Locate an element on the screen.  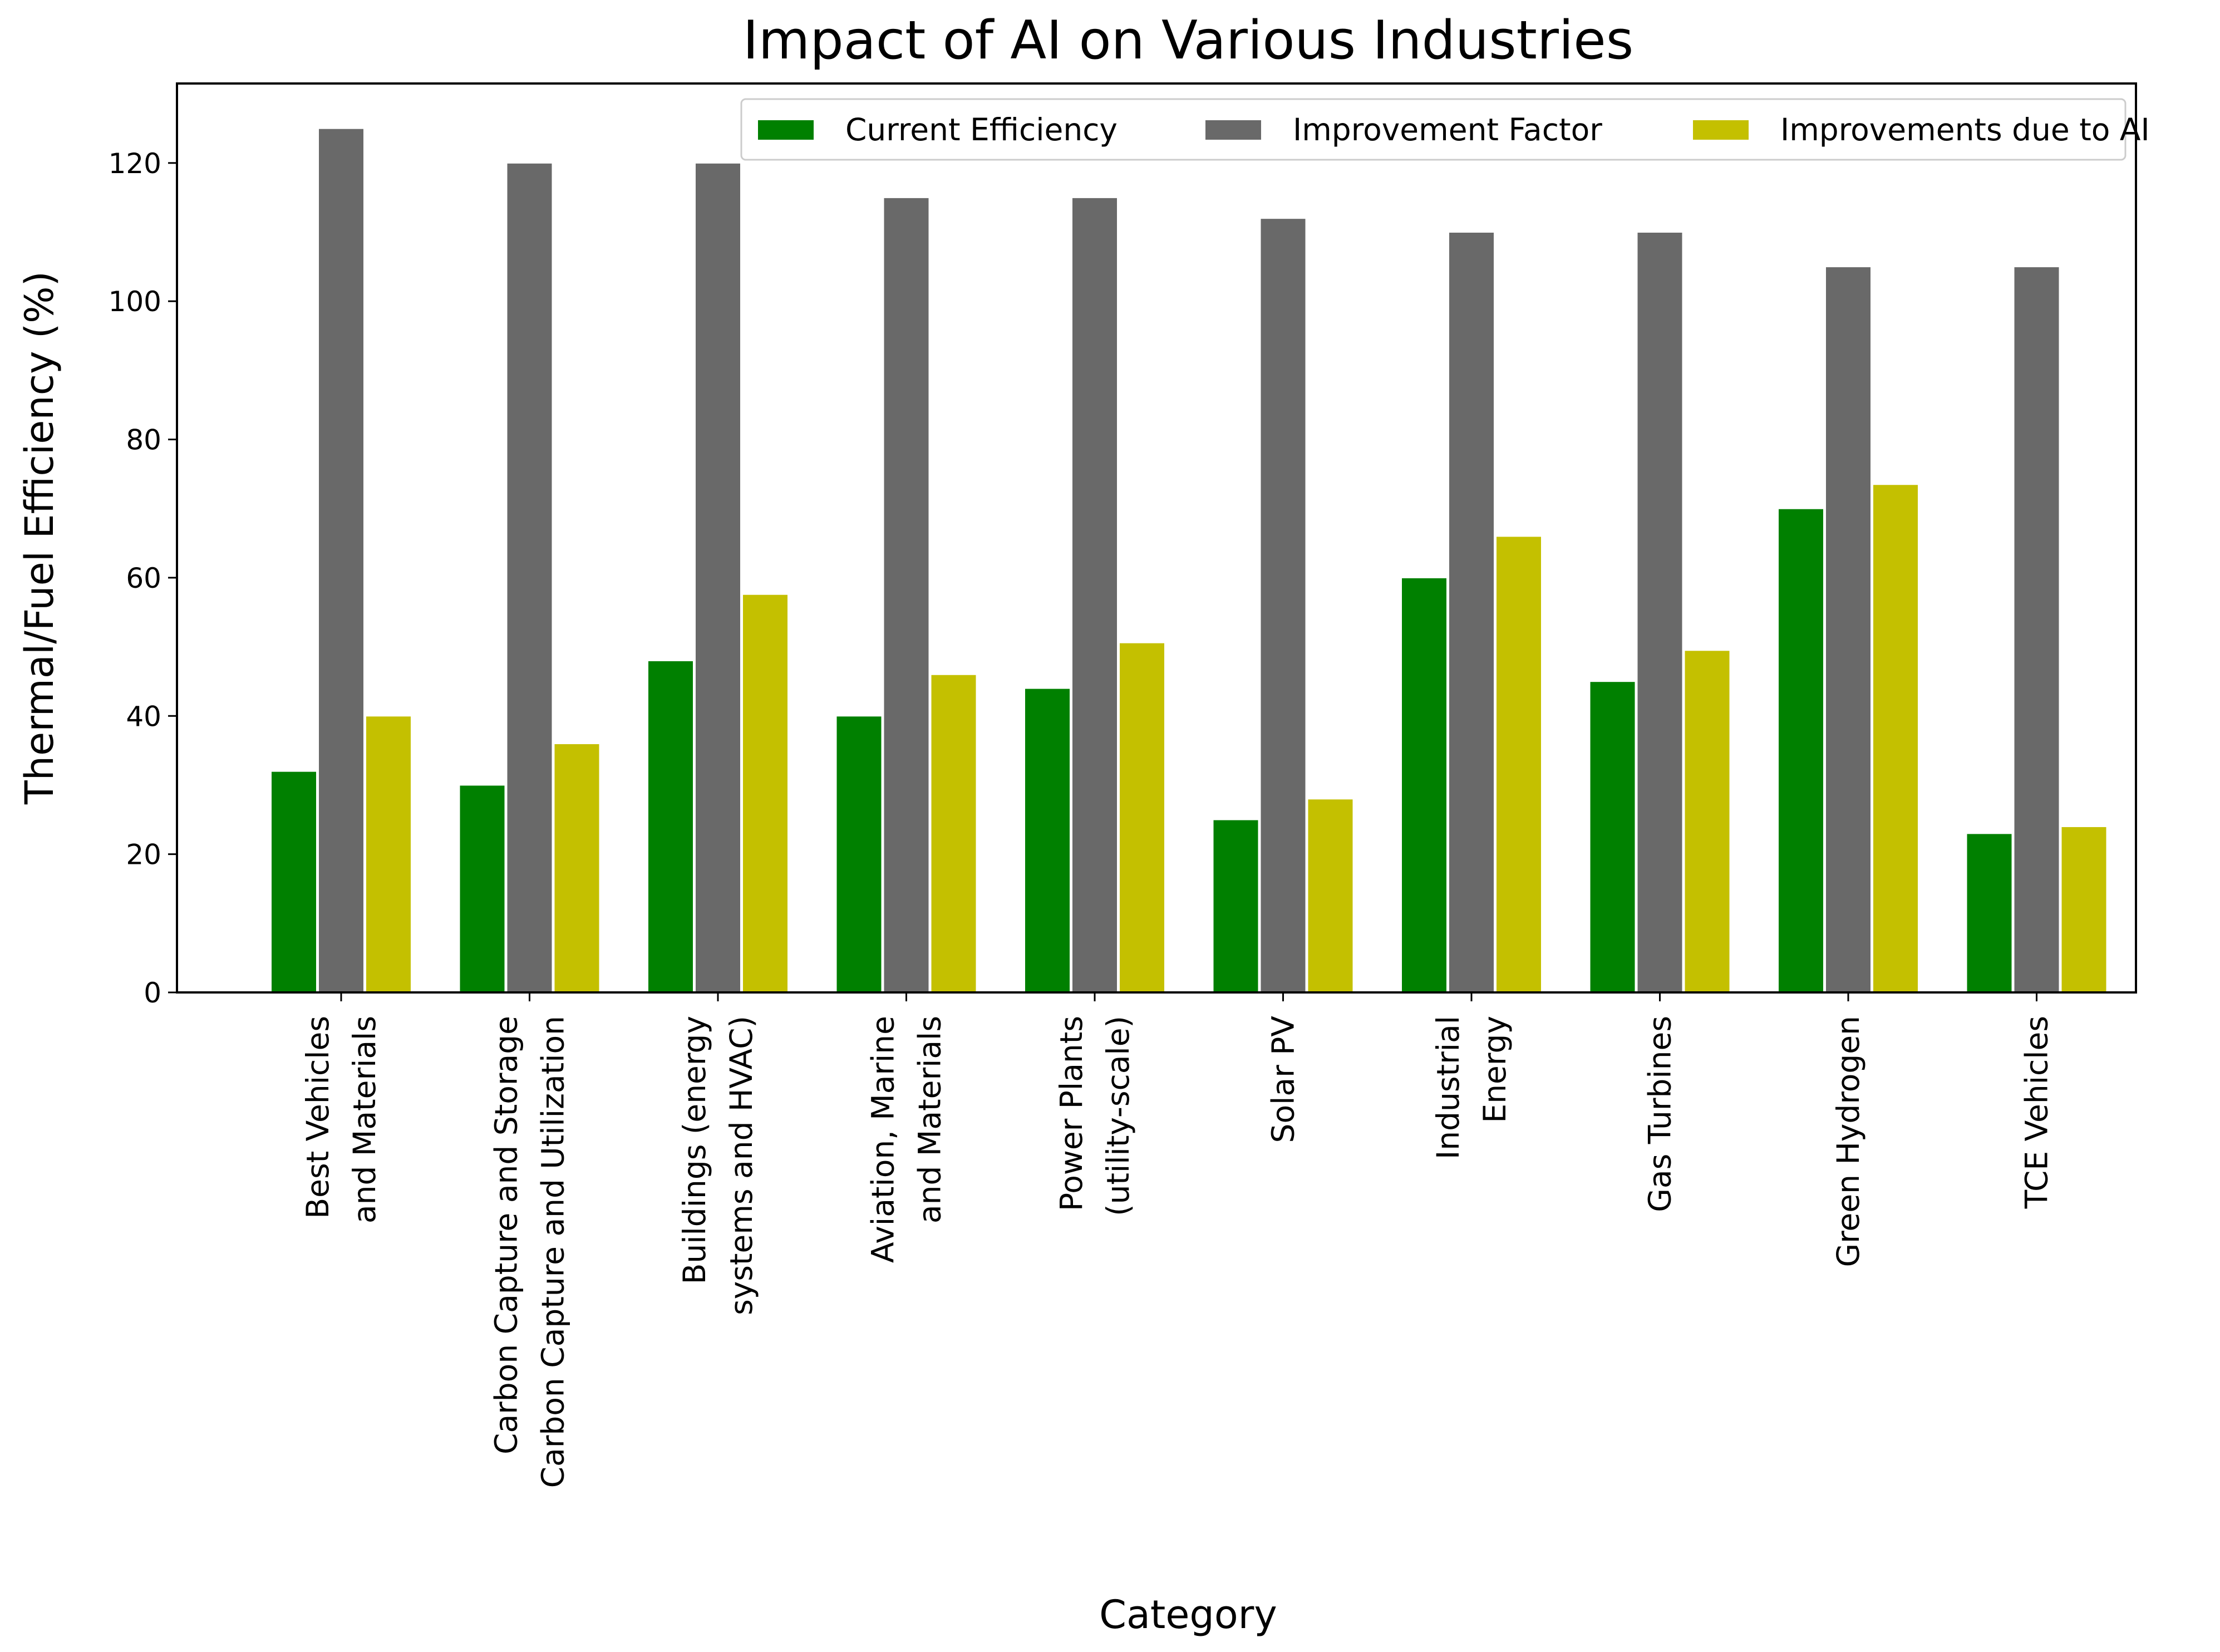
y-tick-label: 120 is located at coordinates (135, 164).